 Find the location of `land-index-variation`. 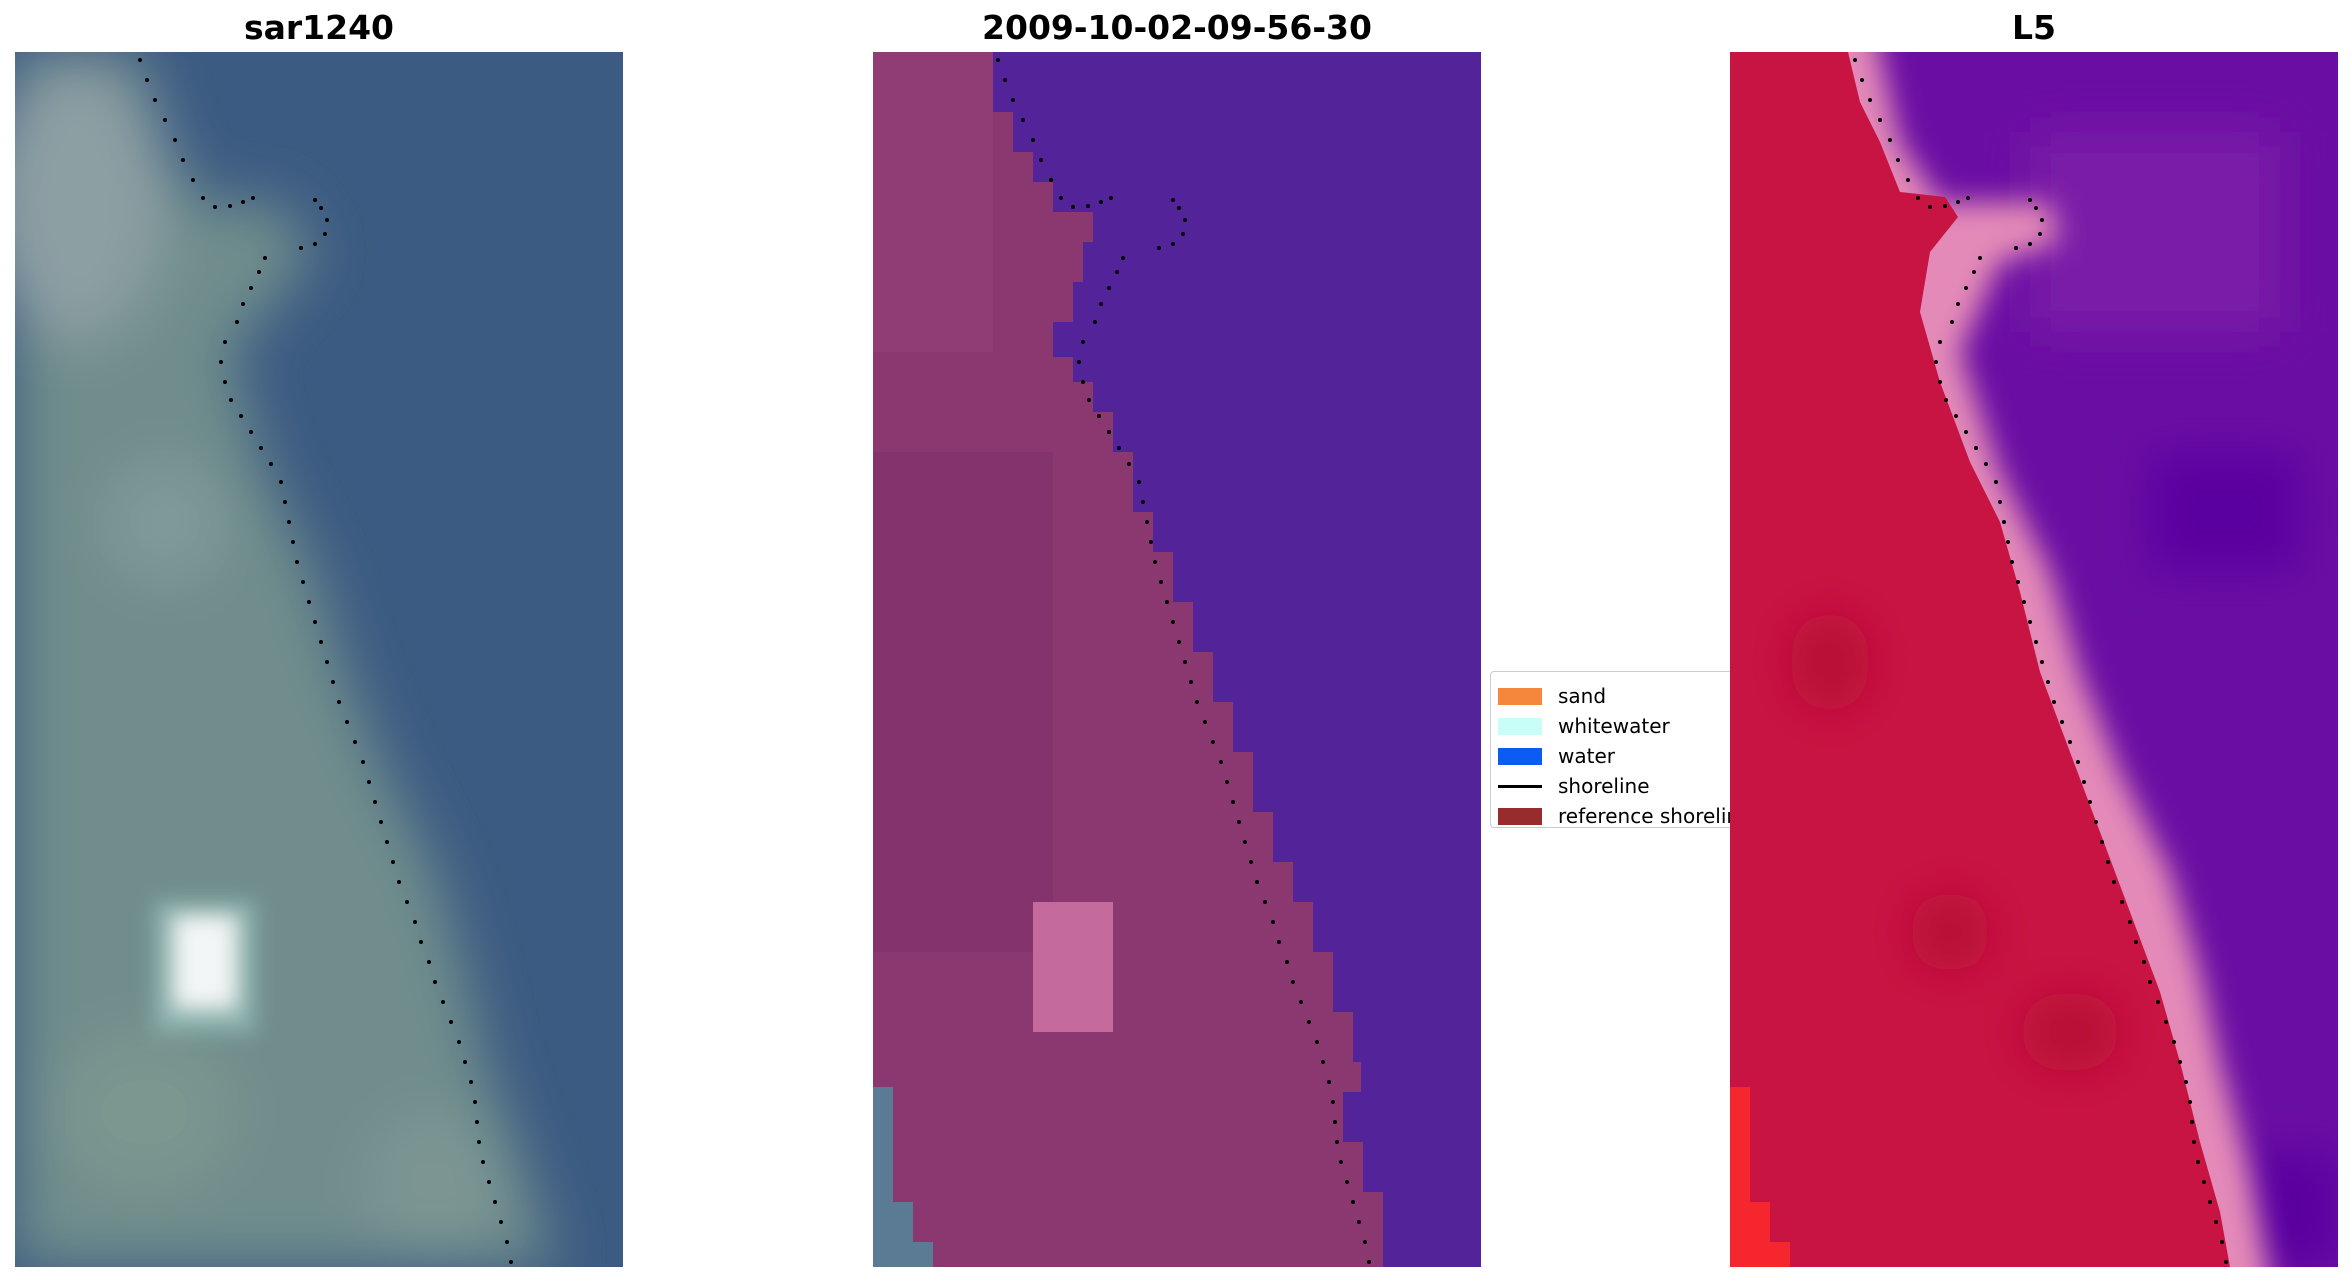

land-index-variation is located at coordinates (1955, 842).